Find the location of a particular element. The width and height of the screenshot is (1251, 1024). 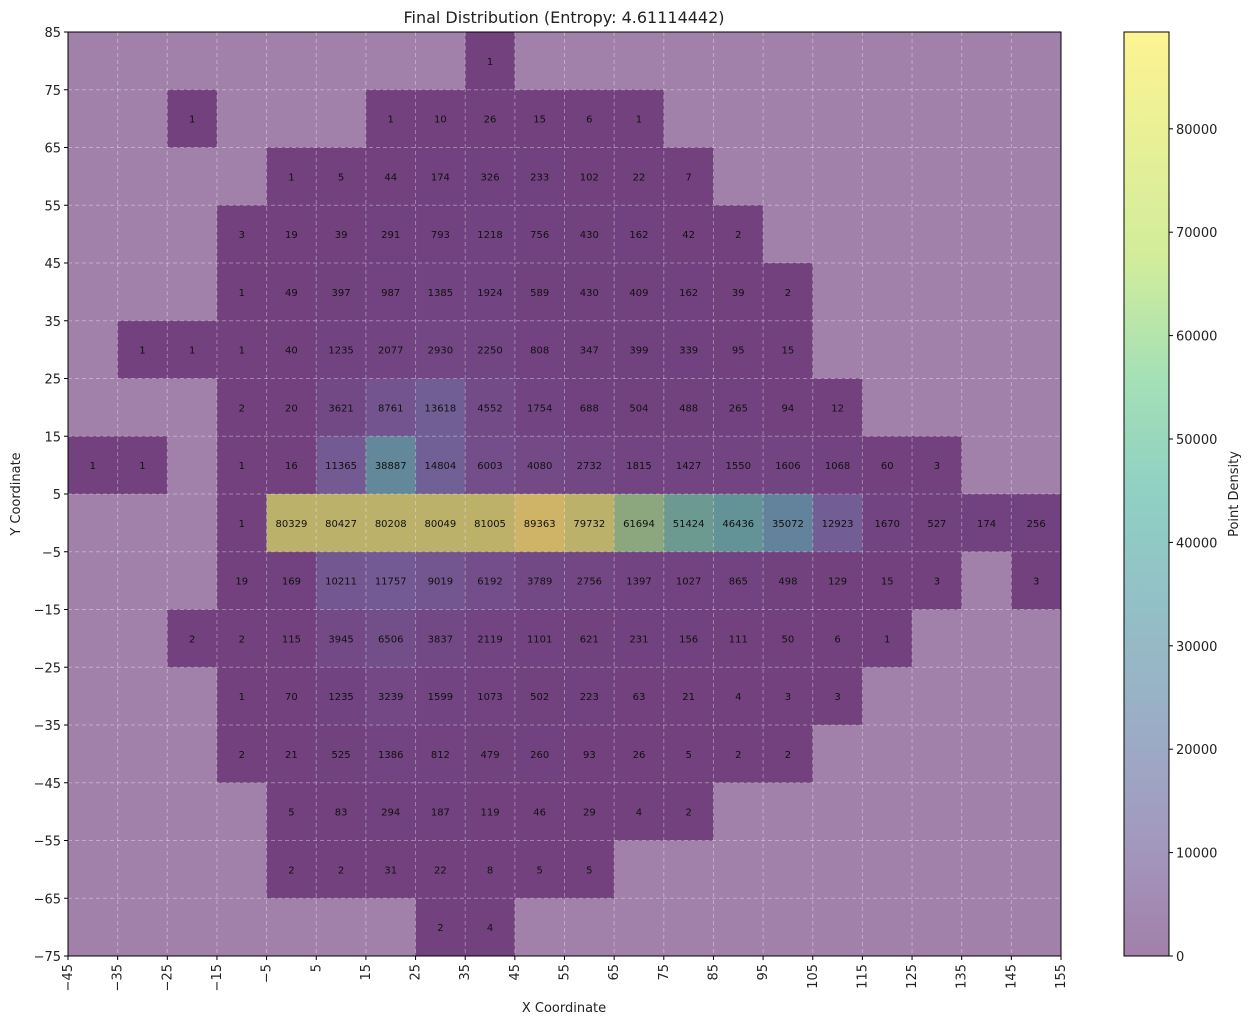

cell-value-label: 29 is located at coordinates (589, 813).